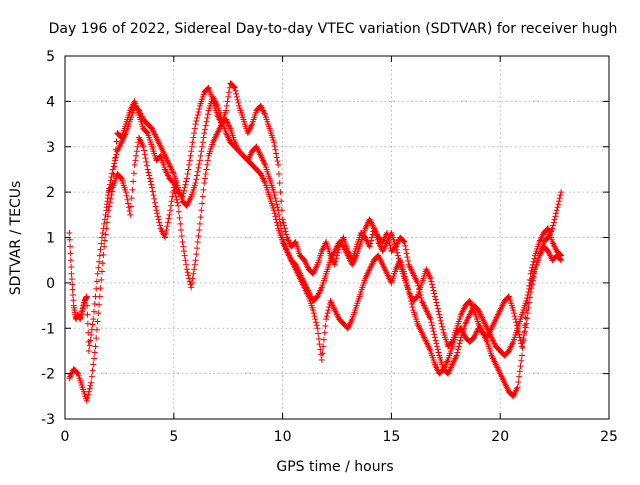 Image resolution: width=640 pixels, height=485 pixels. I want to click on x-tick-label: 15, so click(391, 437).